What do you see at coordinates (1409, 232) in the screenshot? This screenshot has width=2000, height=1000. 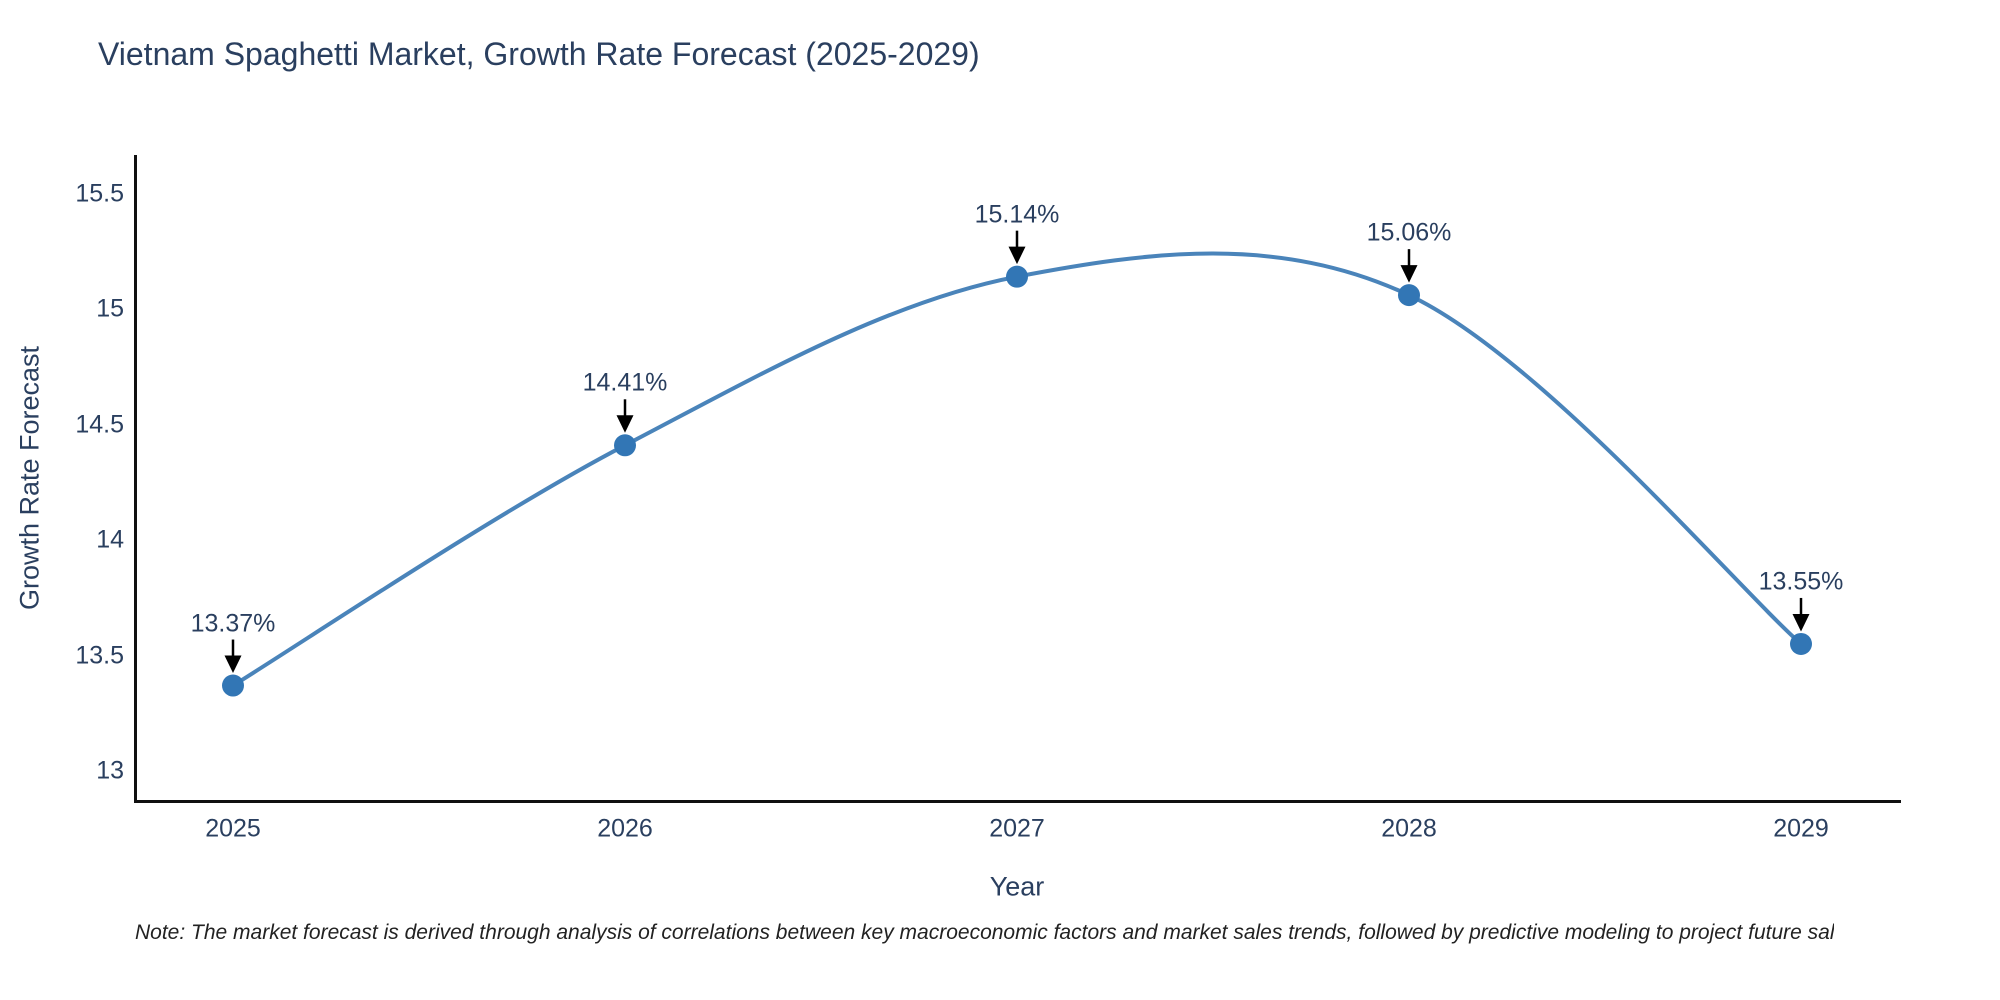 I see `point-value-label: 15.06%` at bounding box center [1409, 232].